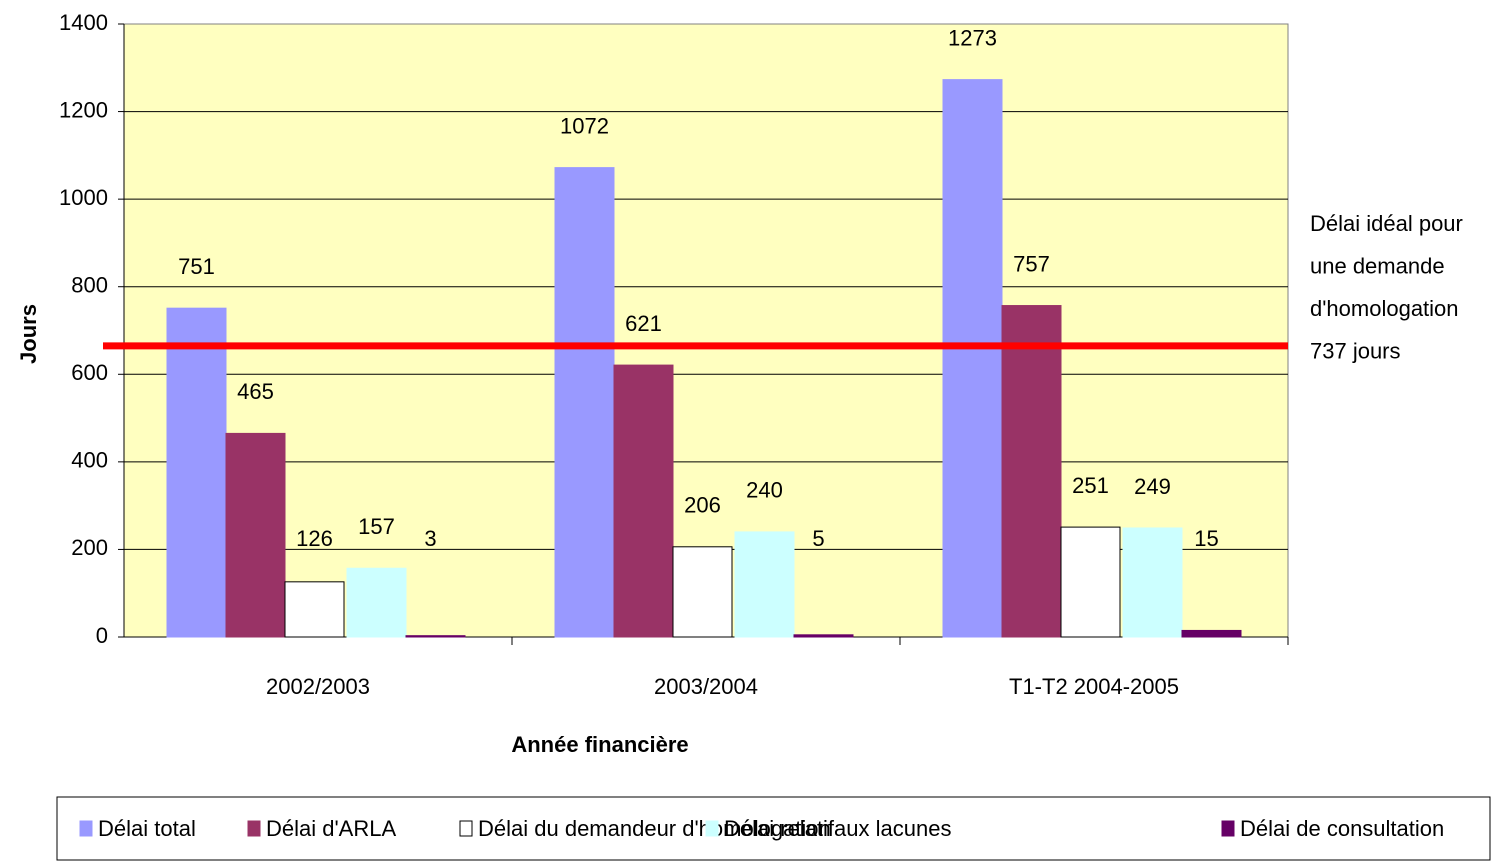  Describe the element at coordinates (1031, 263) in the screenshot. I see `data-label: 757` at that location.